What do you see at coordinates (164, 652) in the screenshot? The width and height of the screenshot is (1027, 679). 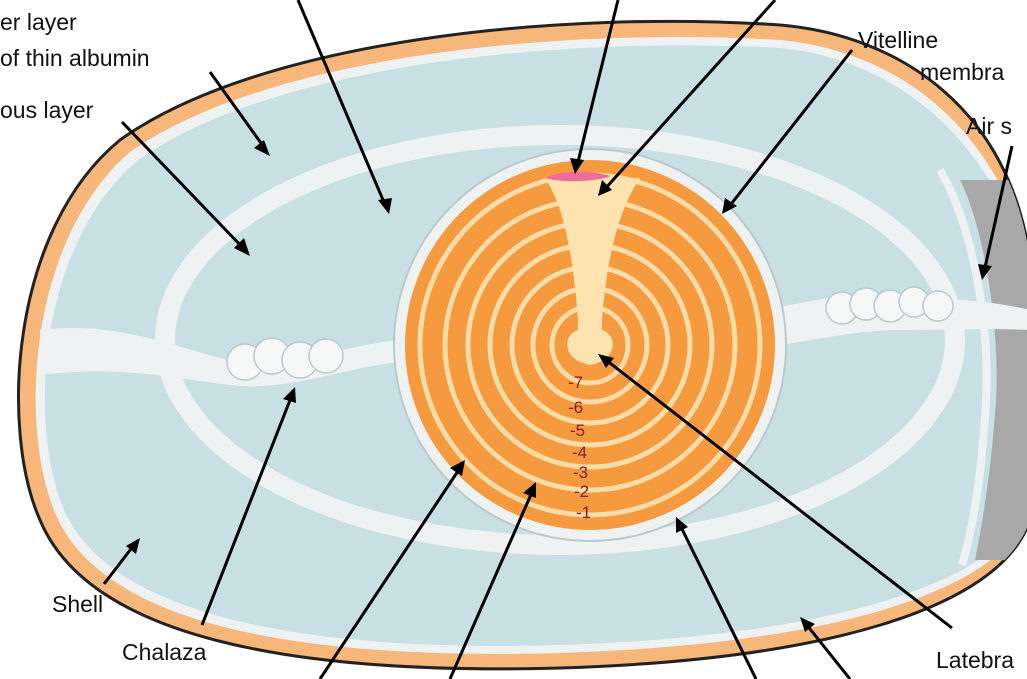 I see `label-chalaza: Chalaza` at bounding box center [164, 652].